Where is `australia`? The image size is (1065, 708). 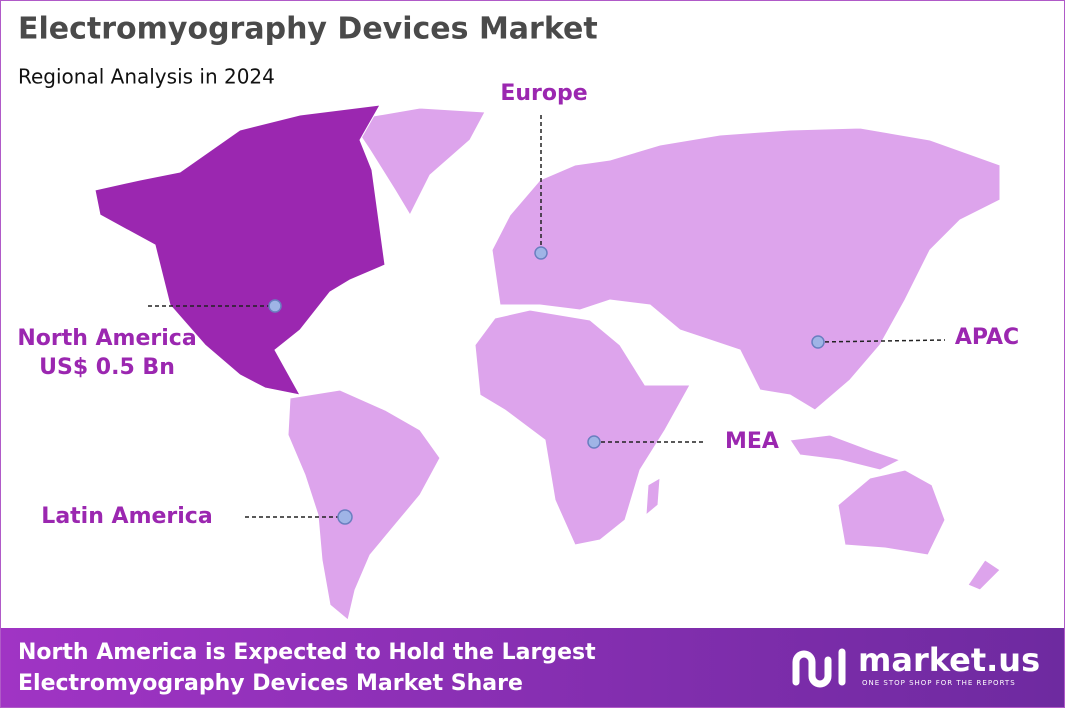
australia is located at coordinates (891, 512).